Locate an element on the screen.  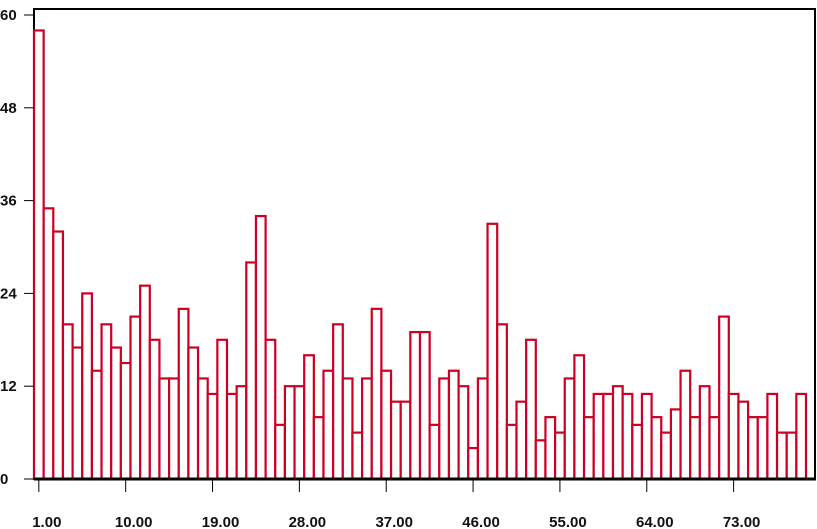
y-tick-label: 0 is located at coordinates (4, 479).